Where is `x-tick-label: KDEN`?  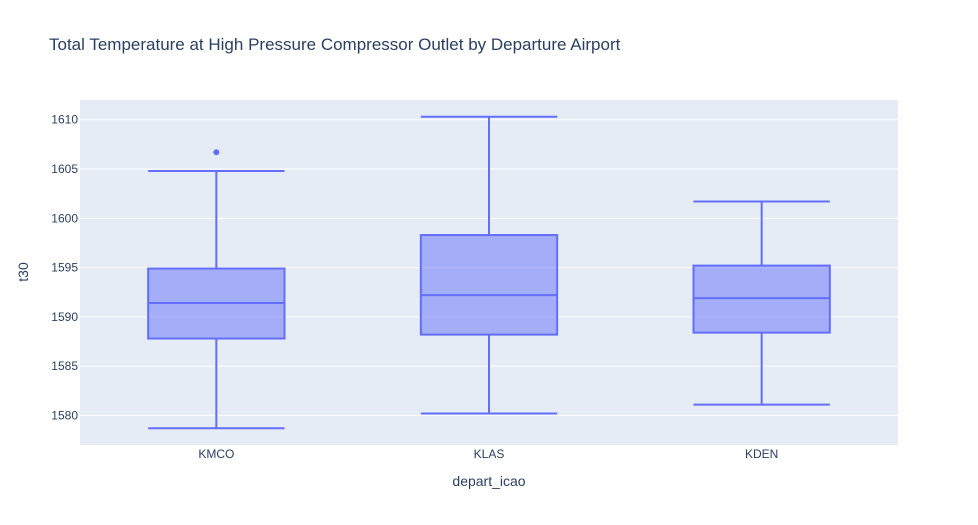 x-tick-label: KDEN is located at coordinates (761, 454).